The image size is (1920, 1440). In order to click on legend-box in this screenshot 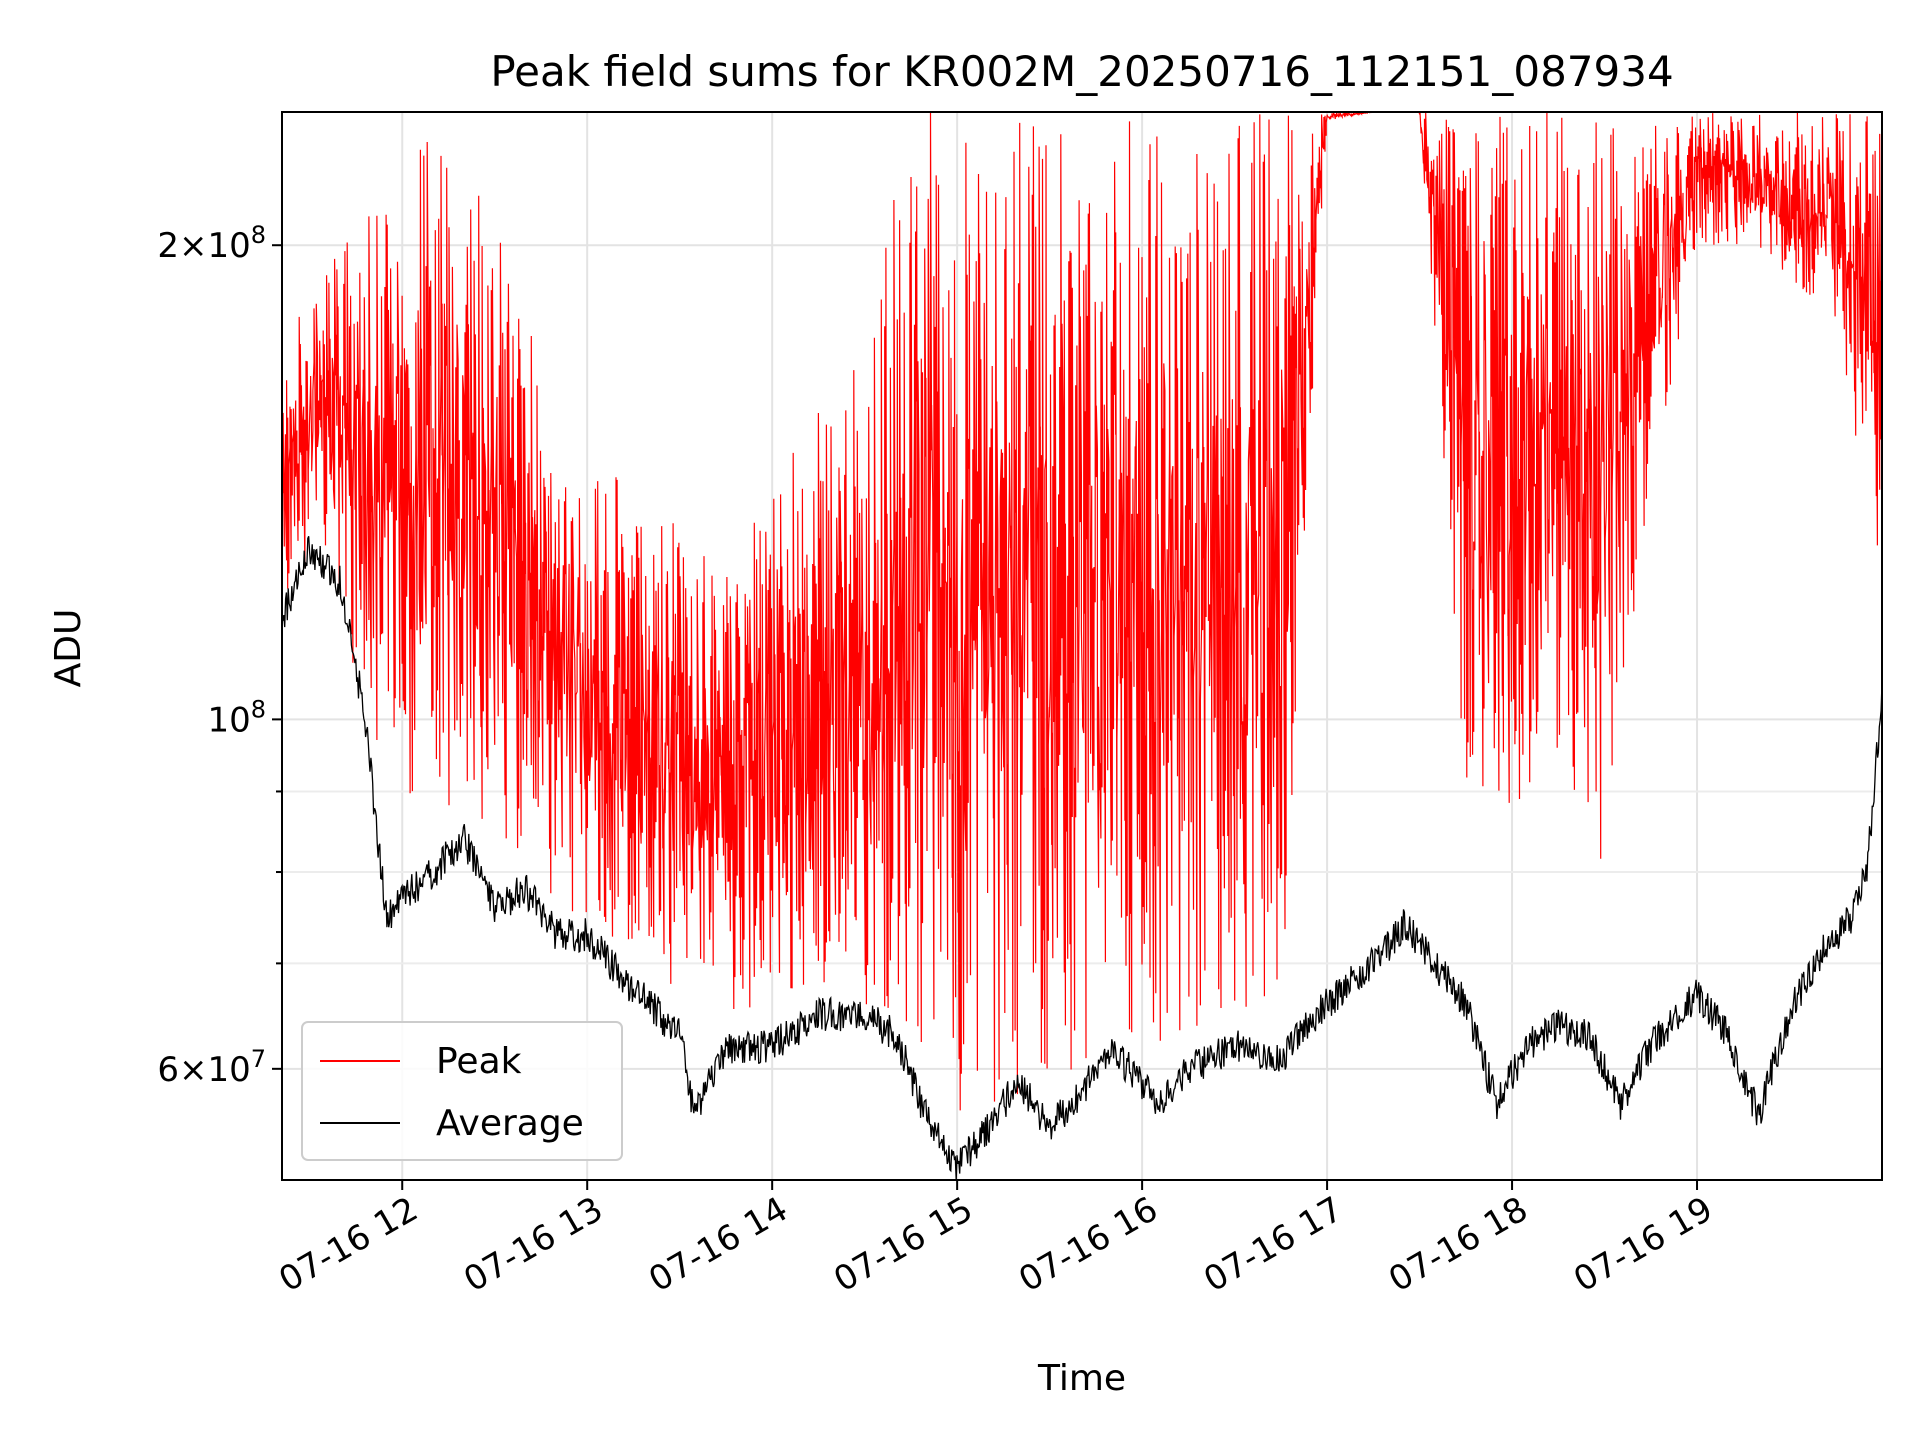, I will do `click(462, 1091)`.